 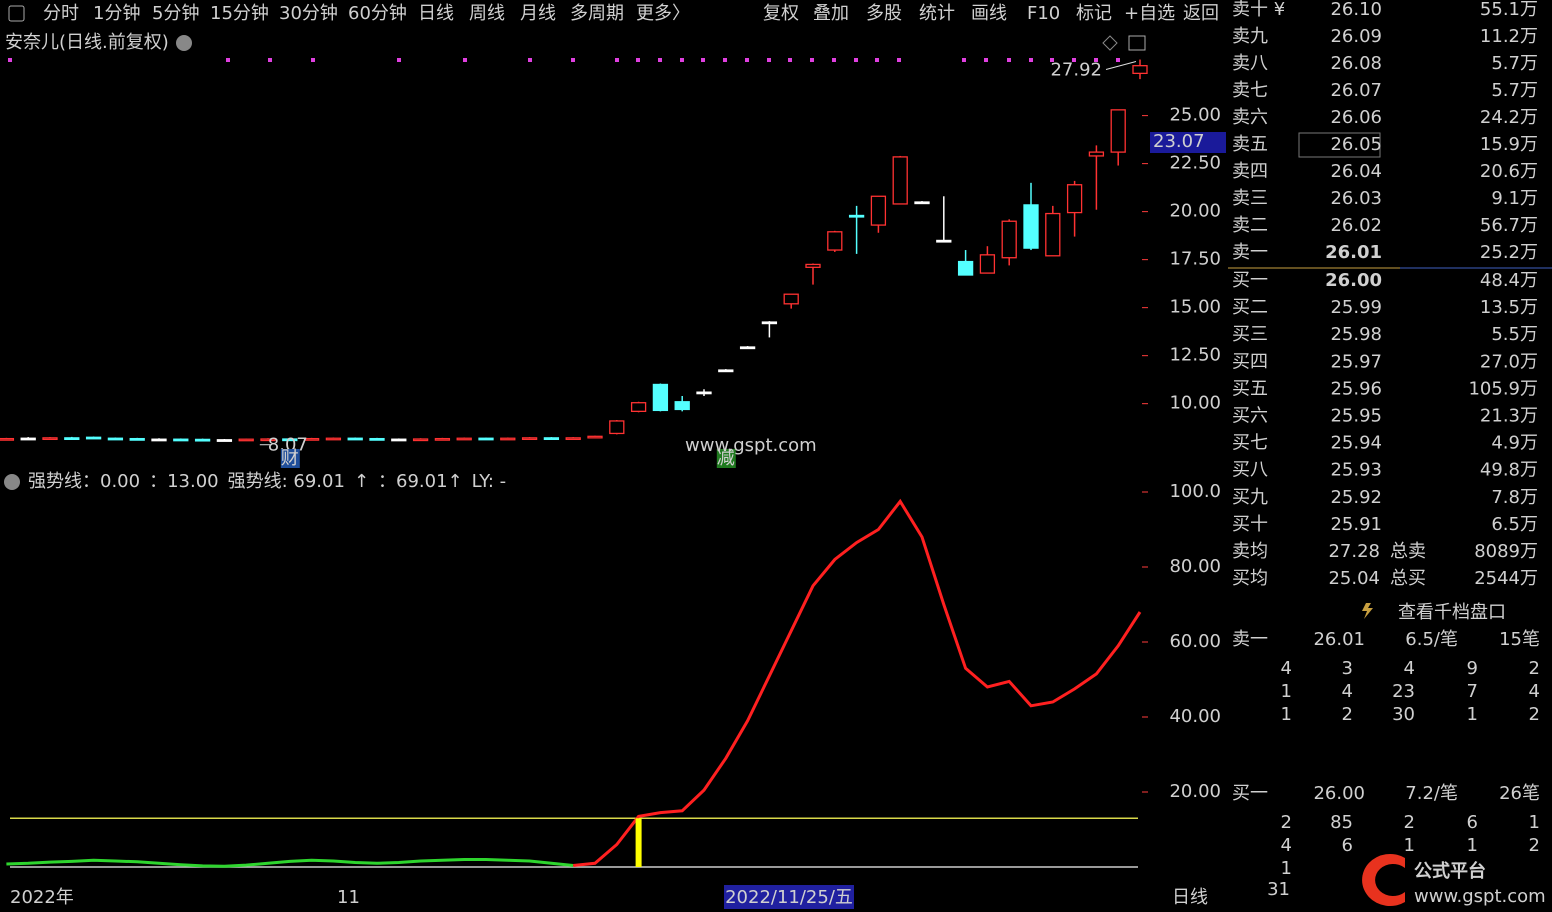 I want to click on toolbar-tab: 多周期, so click(x=597, y=13).